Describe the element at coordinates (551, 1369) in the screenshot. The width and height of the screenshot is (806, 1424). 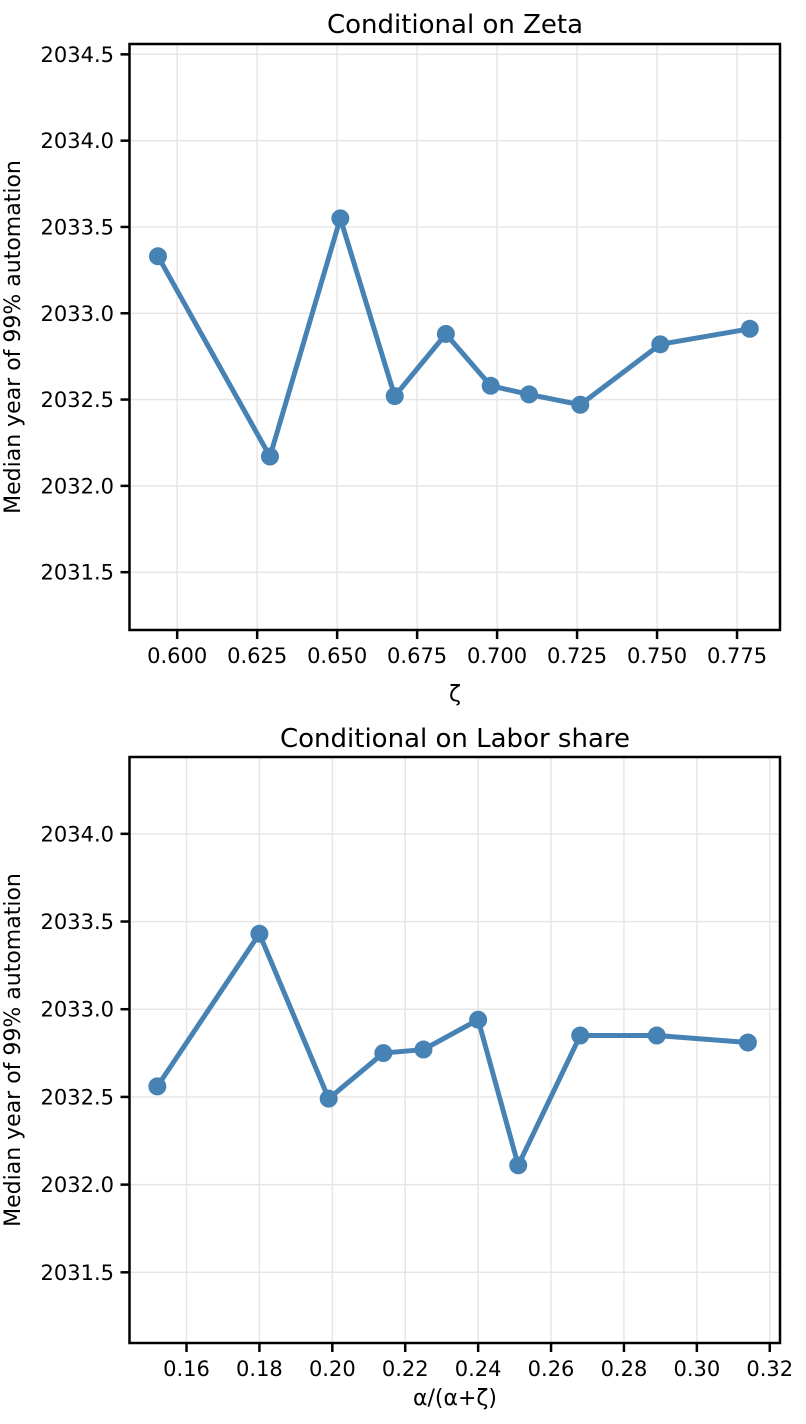
I see `x-tick-label: 0.26` at that location.